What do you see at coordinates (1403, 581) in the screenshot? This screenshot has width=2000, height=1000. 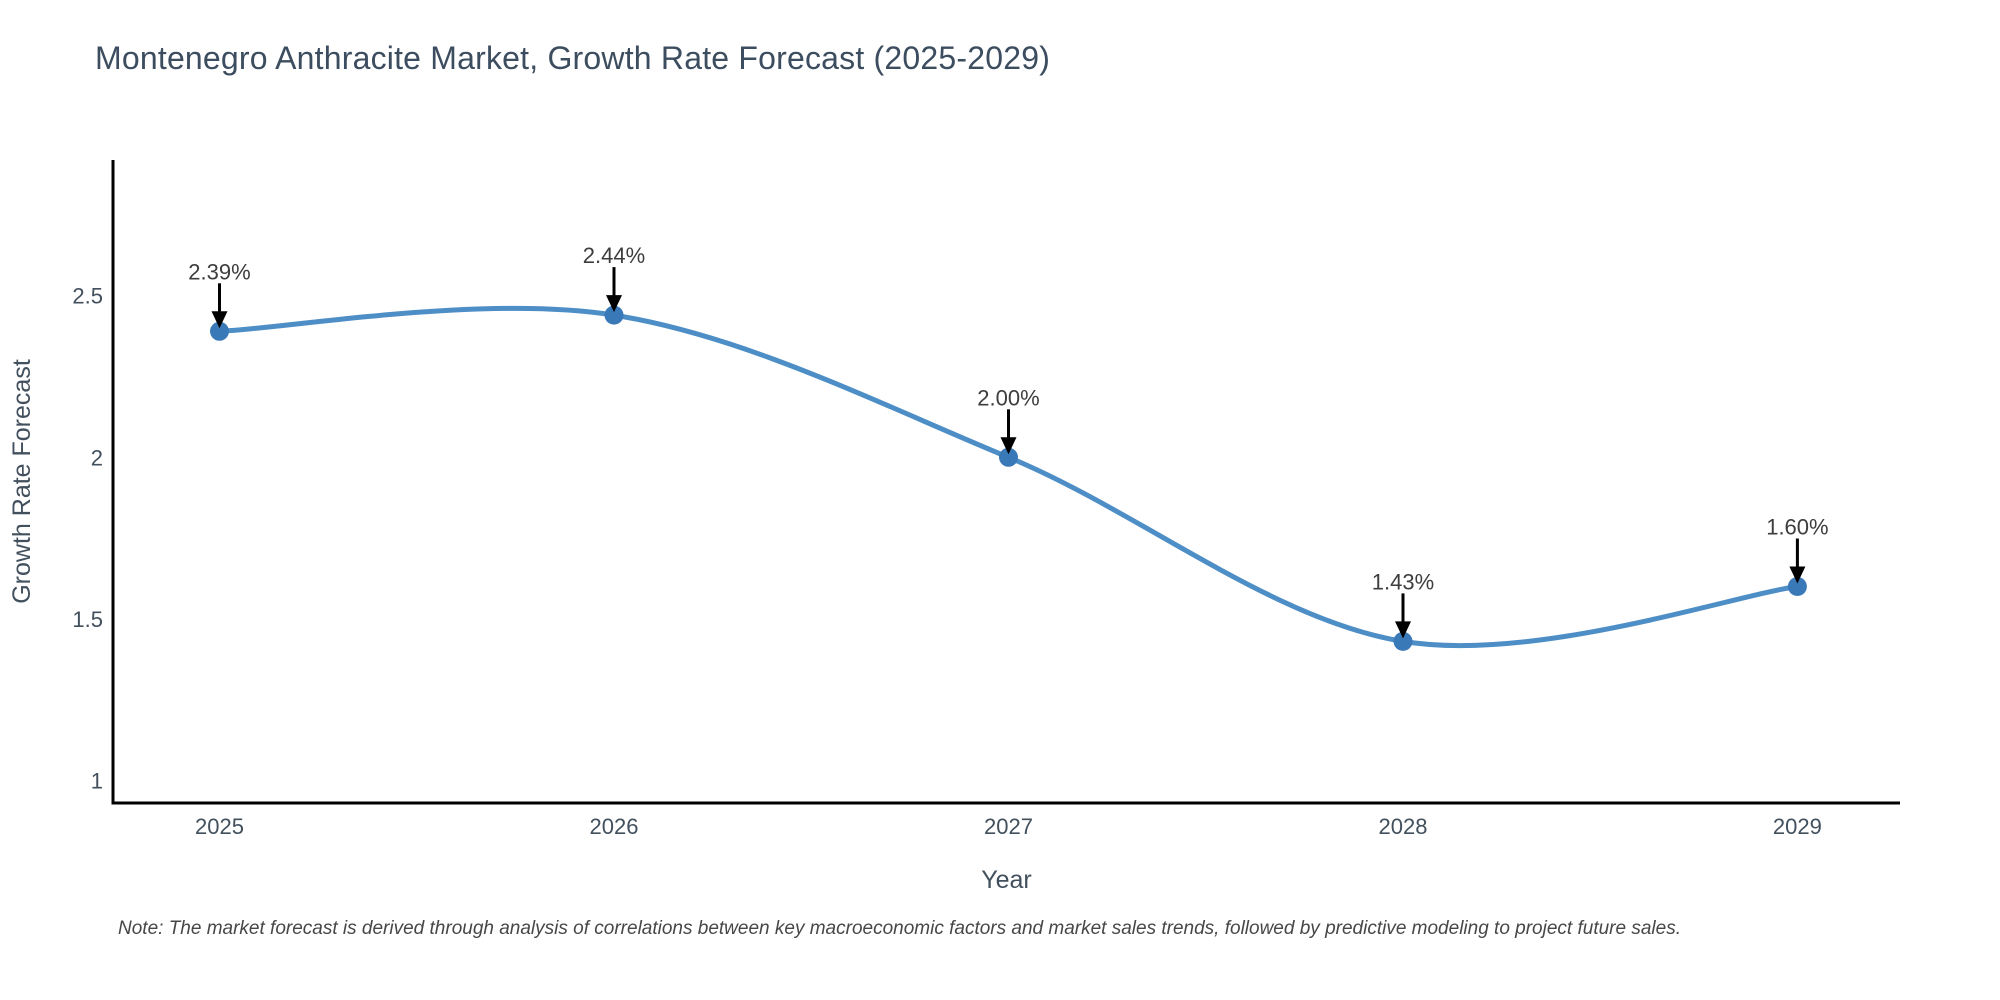 I see `data-point-label: 1.43%` at bounding box center [1403, 581].